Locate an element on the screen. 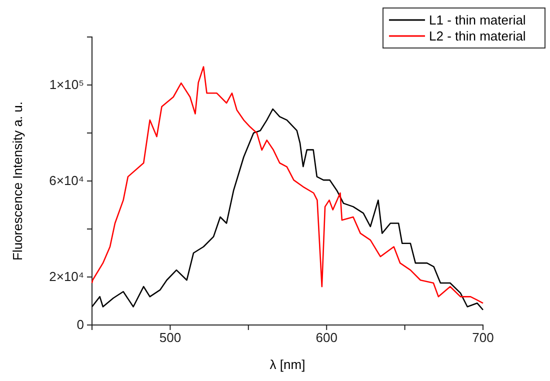  y-tick-label: 2×10⁴ is located at coordinates (66, 276).